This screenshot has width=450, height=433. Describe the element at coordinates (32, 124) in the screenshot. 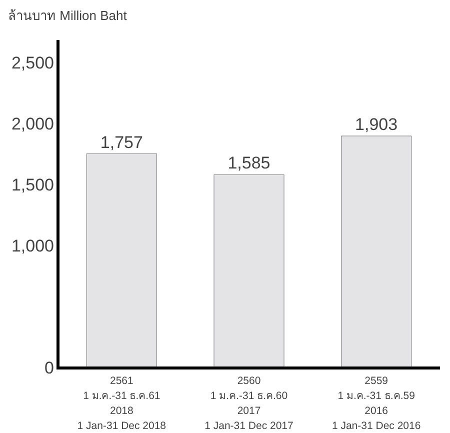

I see `y-tick-label: 2,000` at that location.